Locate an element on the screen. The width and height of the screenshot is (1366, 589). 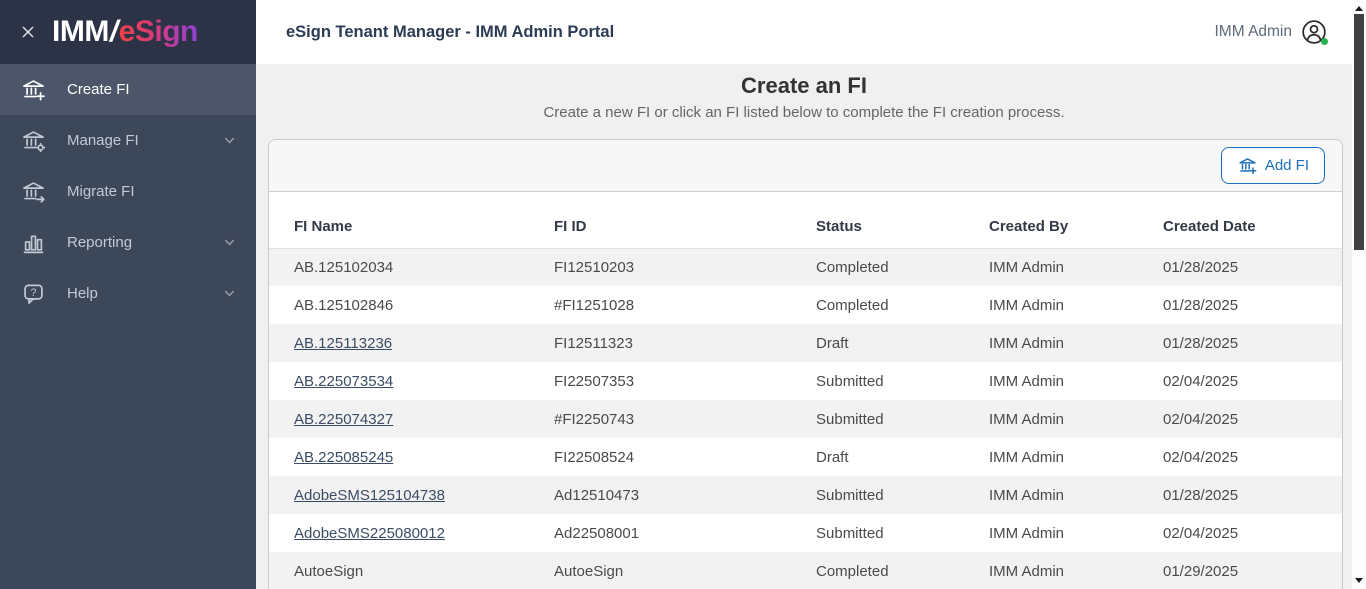
fi-name-link: AdobeSMS225080012 is located at coordinates (369, 533).